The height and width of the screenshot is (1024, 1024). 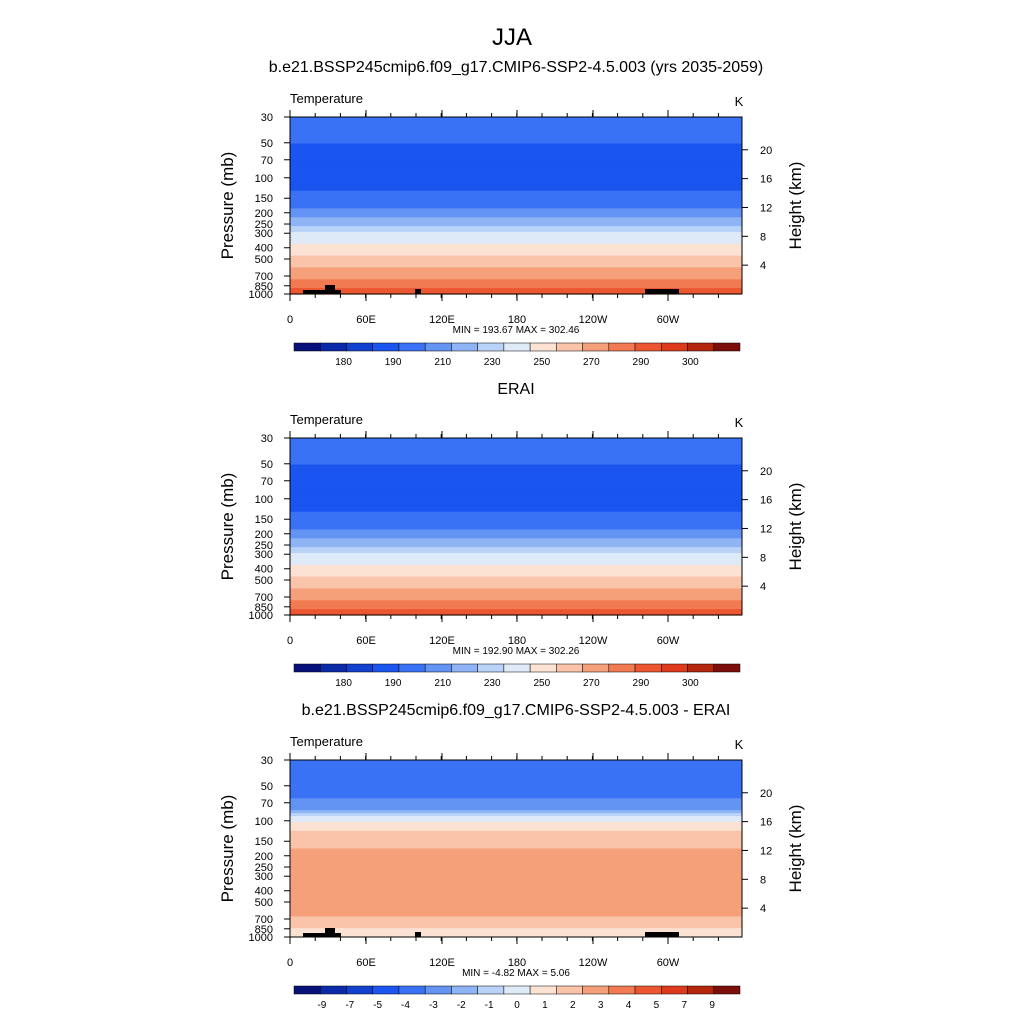 What do you see at coordinates (712, 1005) in the screenshot?
I see `colorbar-label: 9` at bounding box center [712, 1005].